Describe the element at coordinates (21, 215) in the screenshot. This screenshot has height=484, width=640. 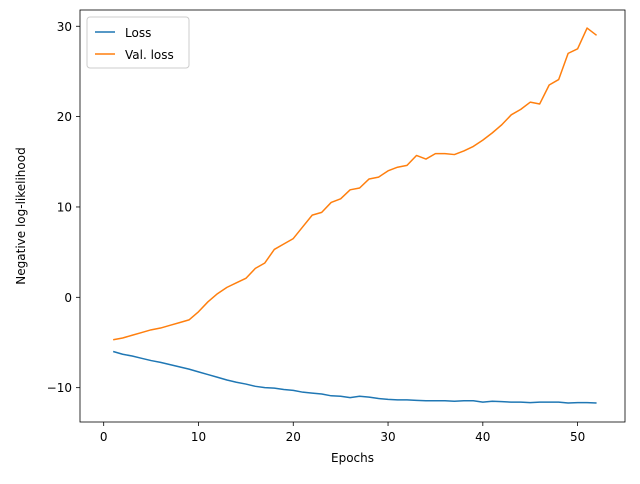
I see `y-axis-label: Negative log-likelihood` at that location.